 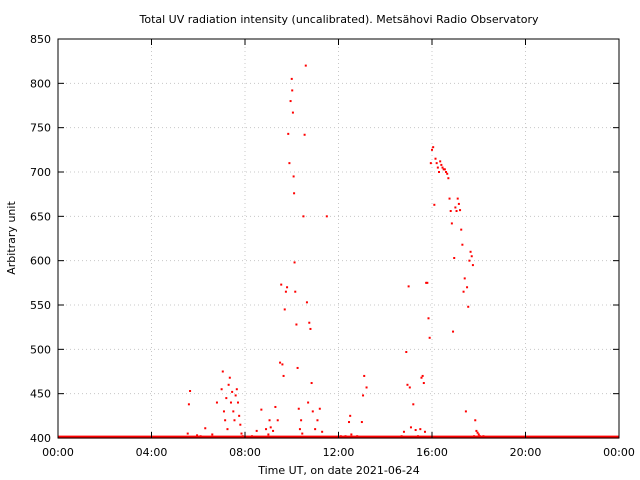 What do you see at coordinates (245, 452) in the screenshot?
I see `x-tick-label: 08:00` at bounding box center [245, 452].